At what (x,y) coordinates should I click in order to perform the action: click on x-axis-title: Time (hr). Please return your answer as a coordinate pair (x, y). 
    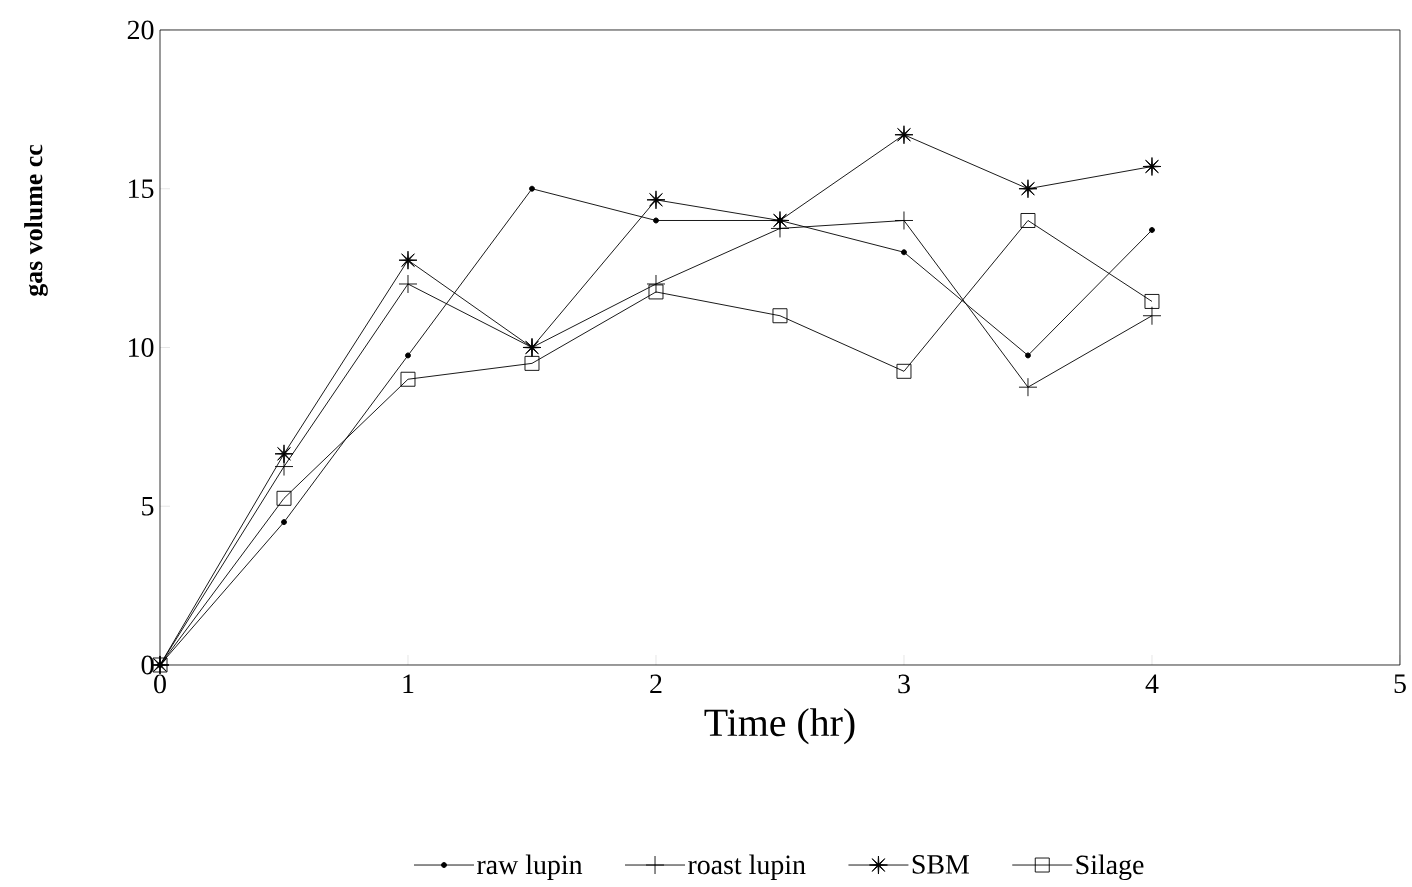
    Looking at the image, I should click on (779, 726).